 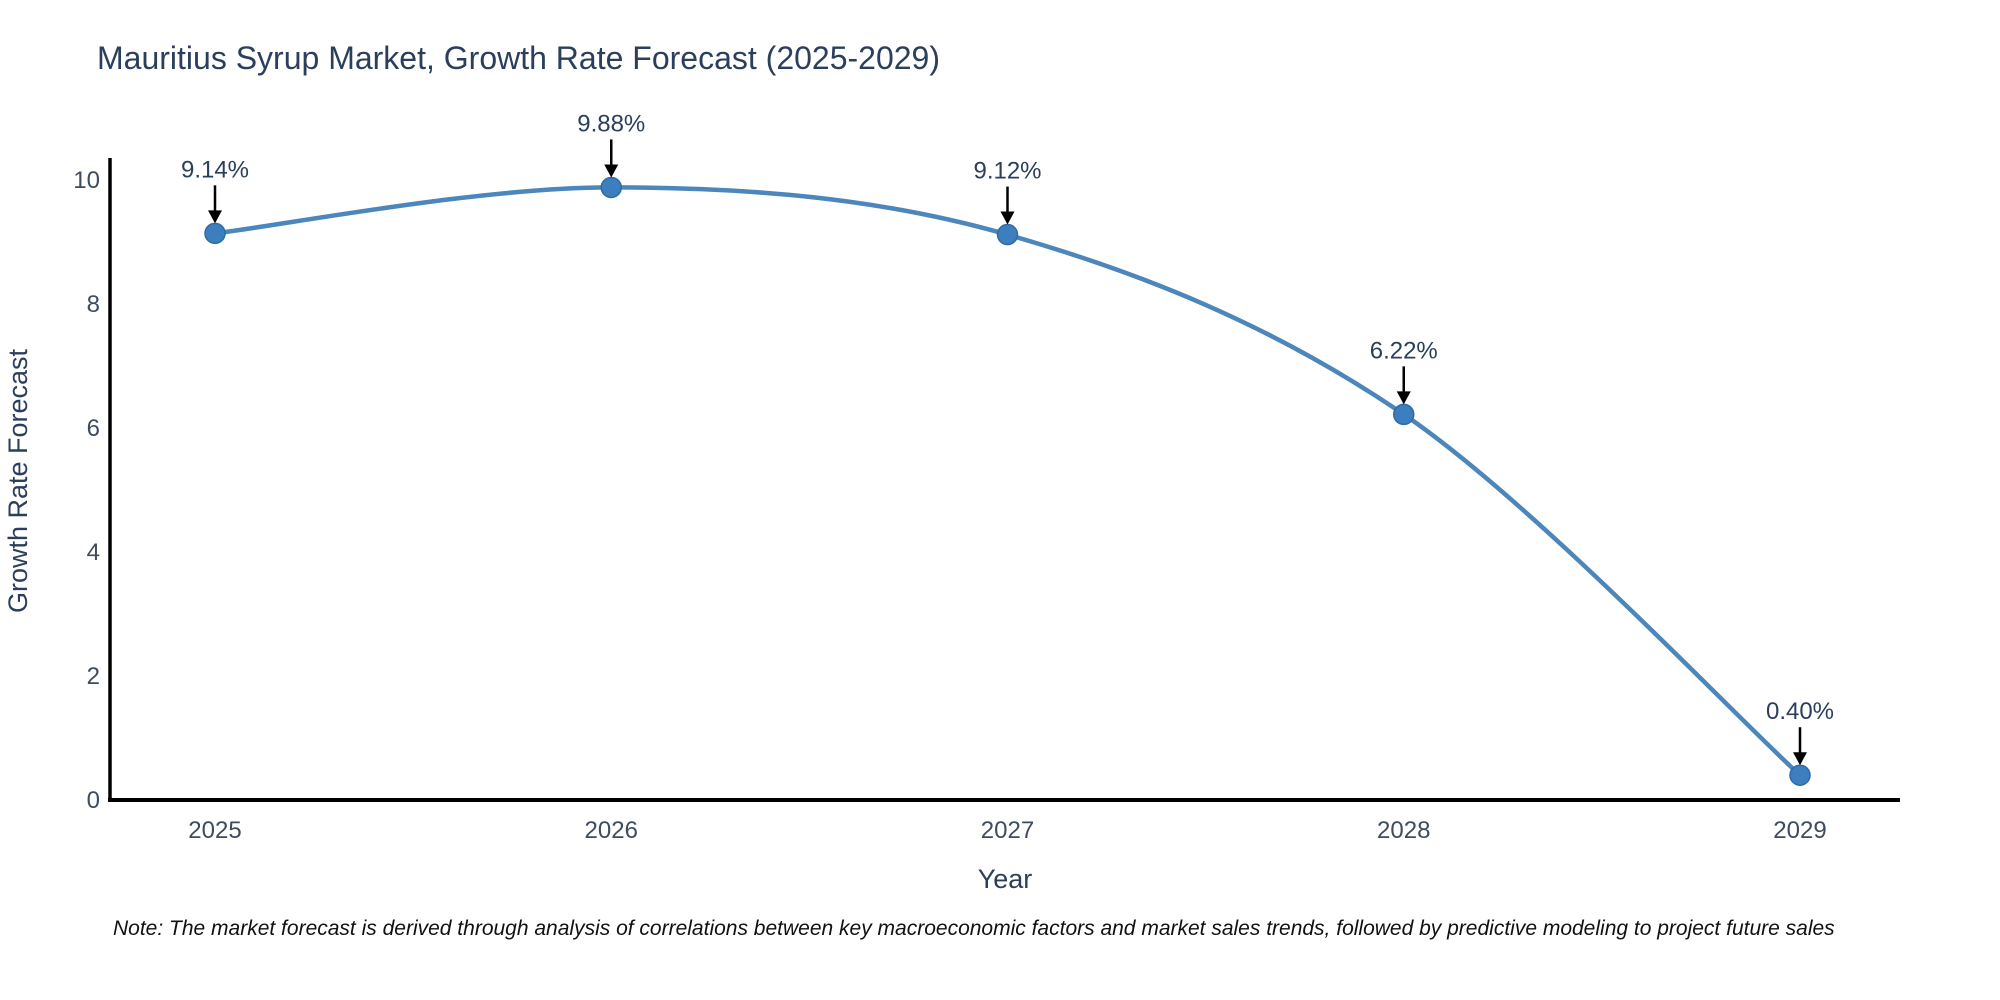 I want to click on data-point-2027, so click(x=1007, y=234).